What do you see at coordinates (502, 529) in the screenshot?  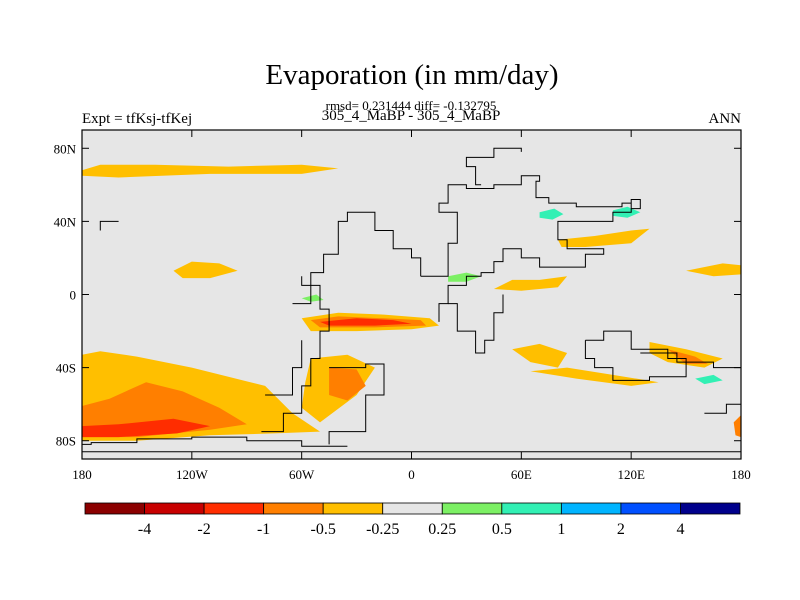 I see `colorbar-label: 0.5` at bounding box center [502, 529].